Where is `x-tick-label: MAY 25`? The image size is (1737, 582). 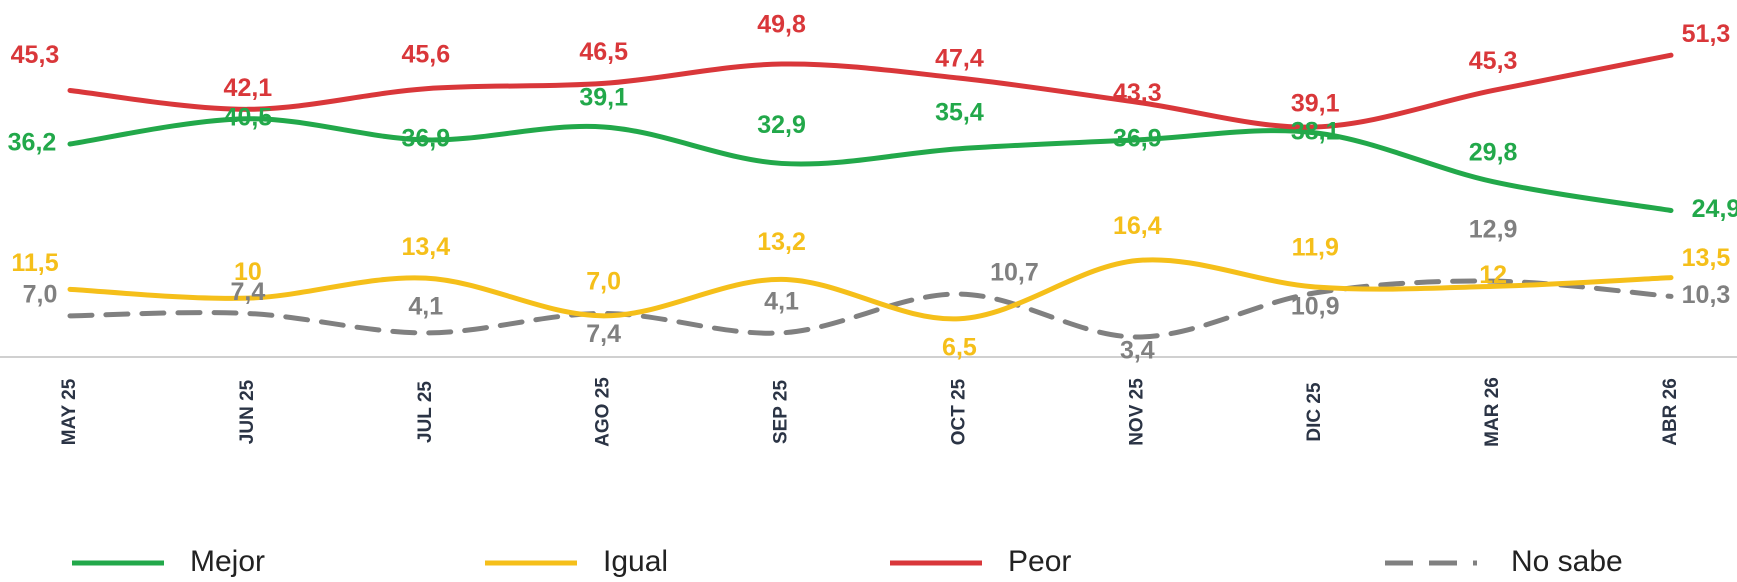 x-tick-label: MAY 25 is located at coordinates (69, 411).